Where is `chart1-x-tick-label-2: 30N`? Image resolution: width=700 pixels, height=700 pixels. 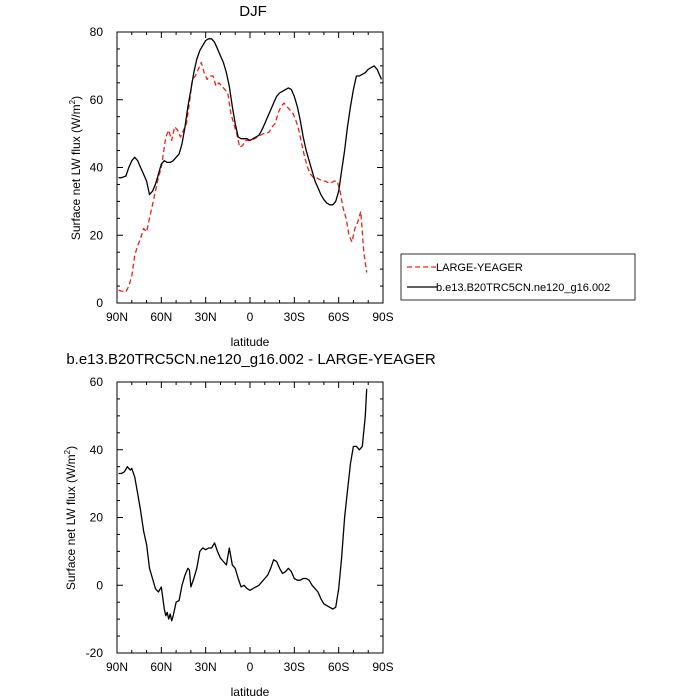
chart1-x-tick-label-2: 30N is located at coordinates (206, 667).